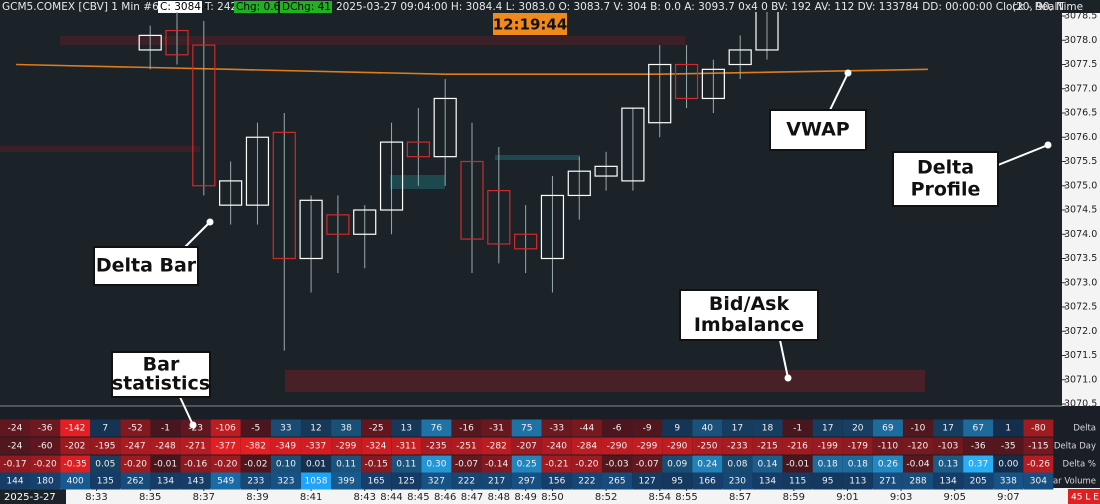  What do you see at coordinates (417, 182) in the screenshot?
I see `imbalance-zone` at bounding box center [417, 182].